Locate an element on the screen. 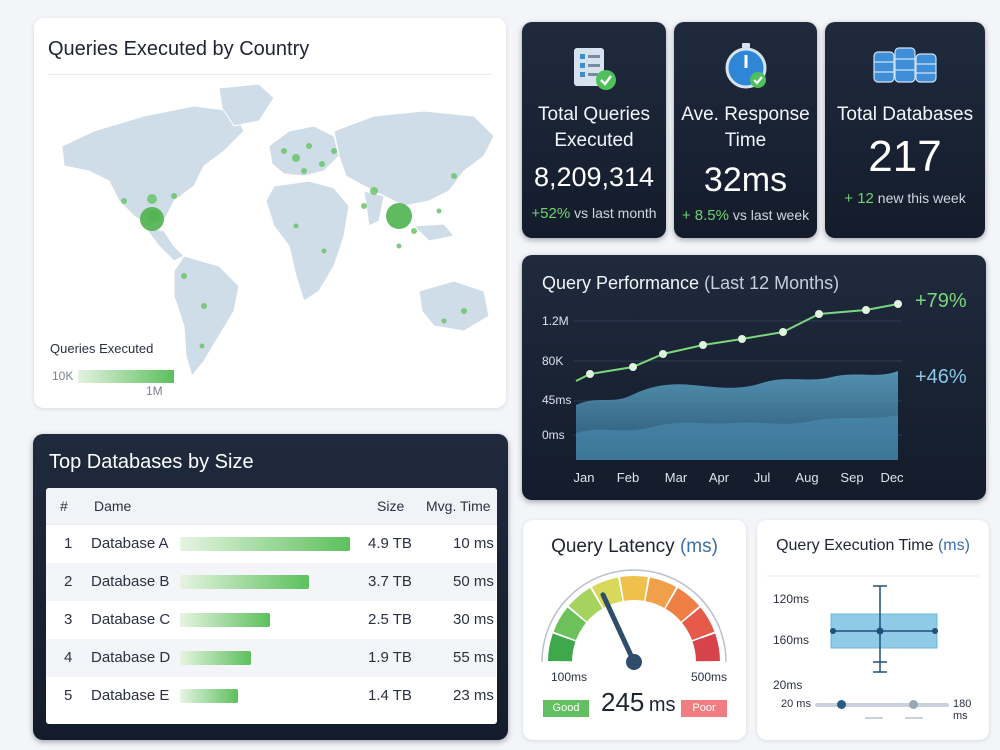 The height and width of the screenshot is (750, 1000). kpi-delta-value: +52% is located at coordinates (551, 213).